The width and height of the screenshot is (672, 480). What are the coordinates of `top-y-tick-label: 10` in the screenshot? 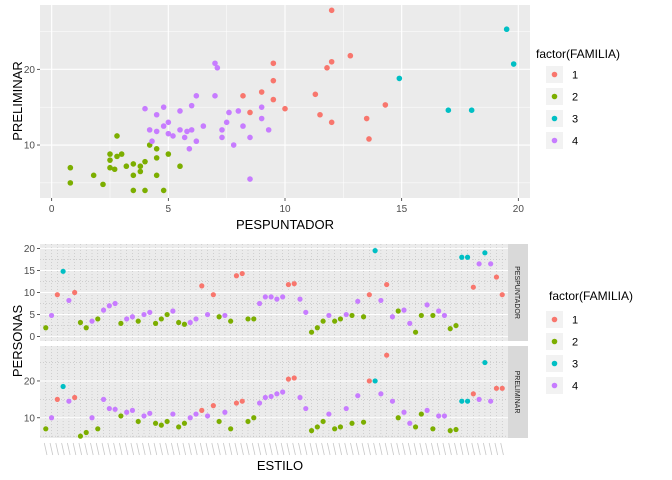 It's located at (30, 146).